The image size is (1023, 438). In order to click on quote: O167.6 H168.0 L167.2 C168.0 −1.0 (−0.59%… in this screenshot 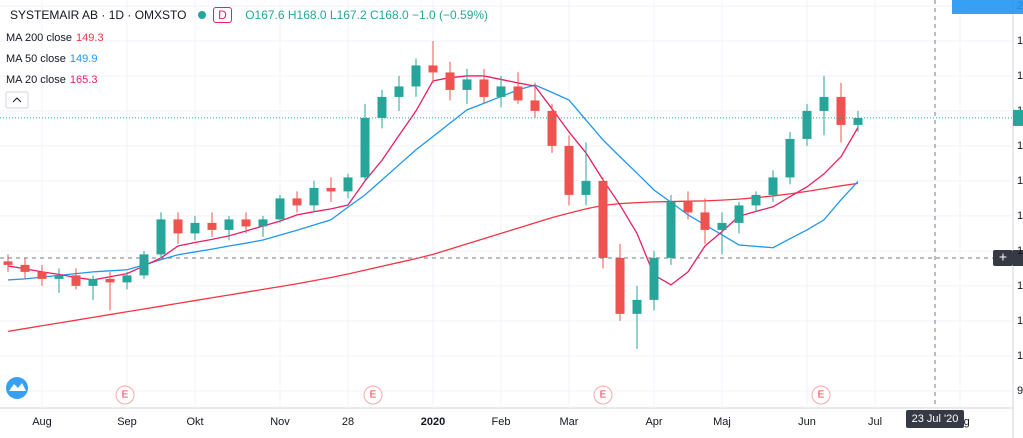, I will do `click(367, 15)`.